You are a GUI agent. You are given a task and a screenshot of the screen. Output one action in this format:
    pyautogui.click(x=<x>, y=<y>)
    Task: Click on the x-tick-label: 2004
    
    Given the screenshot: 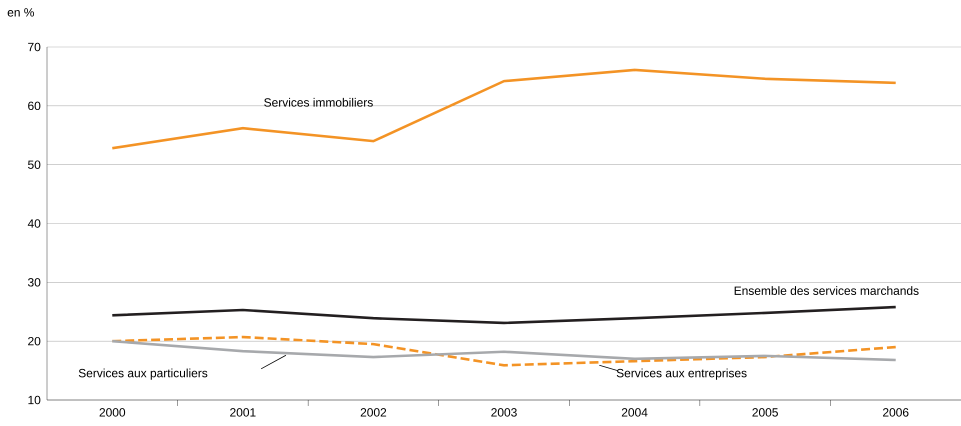 What is the action you would take?
    pyautogui.click(x=635, y=412)
    